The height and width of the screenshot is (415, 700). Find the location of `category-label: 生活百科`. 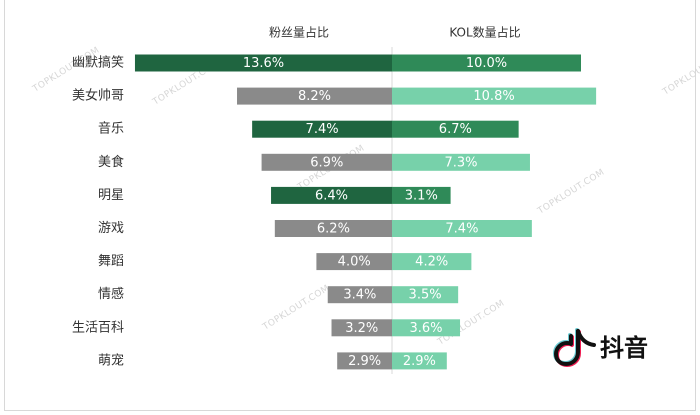

category-label: 生活百科 is located at coordinates (98, 327).